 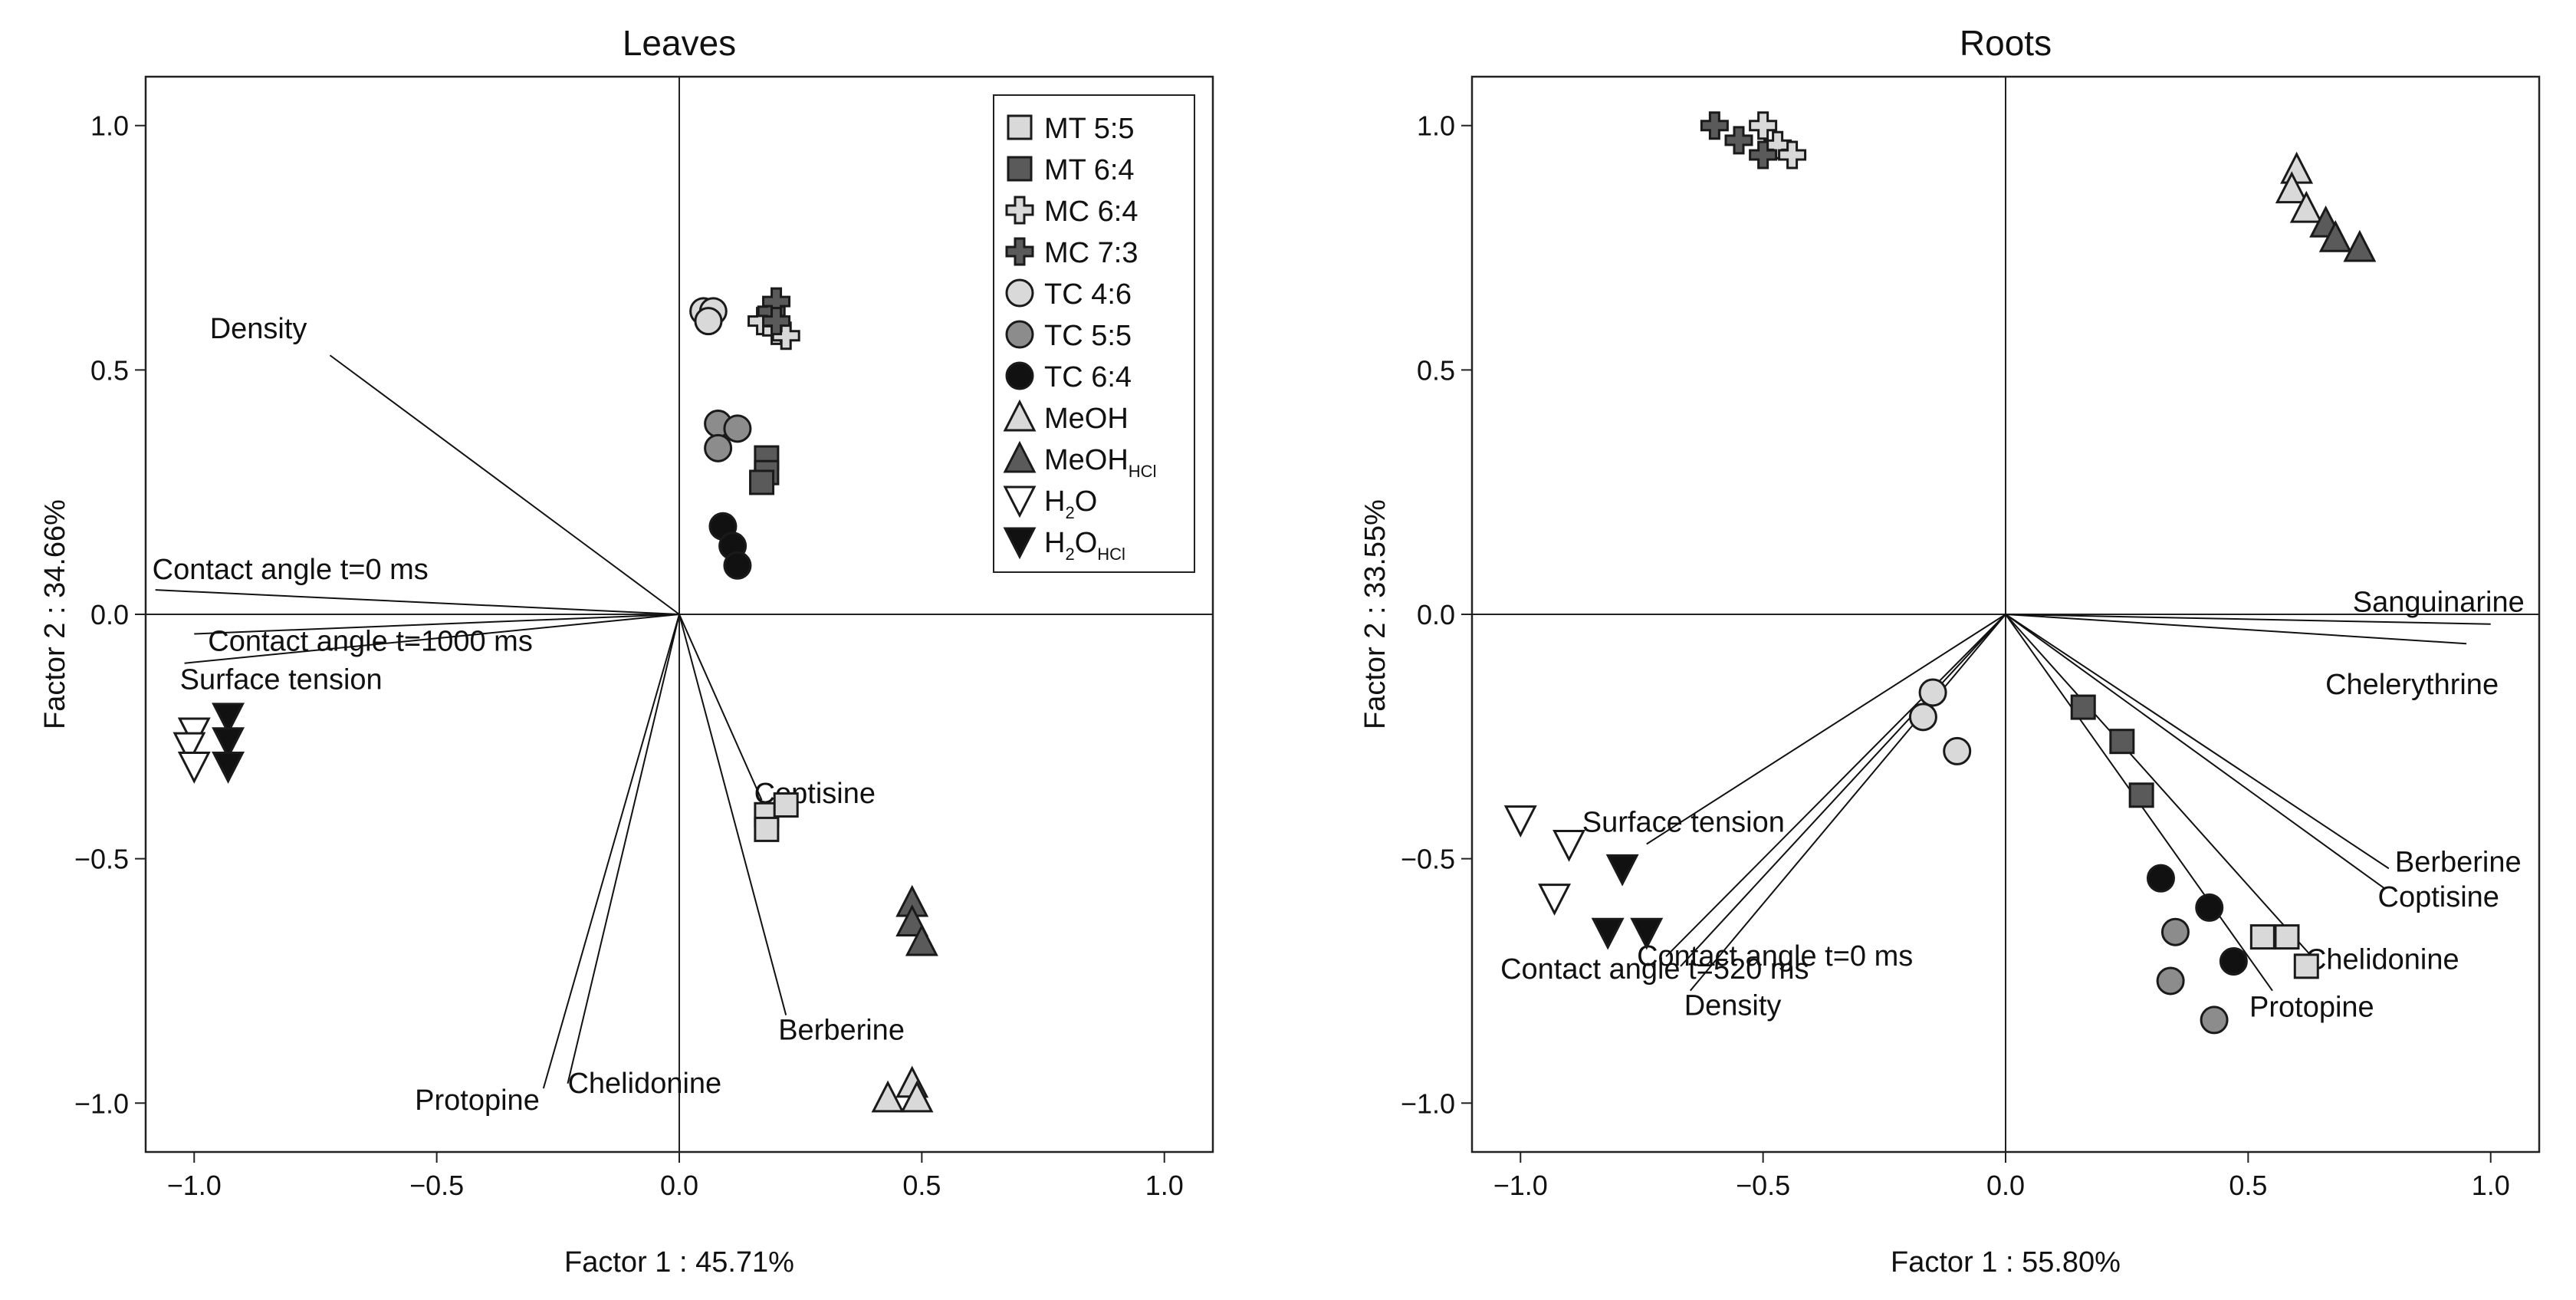 I want to click on legend-label: H2O, so click(x=1070, y=503).